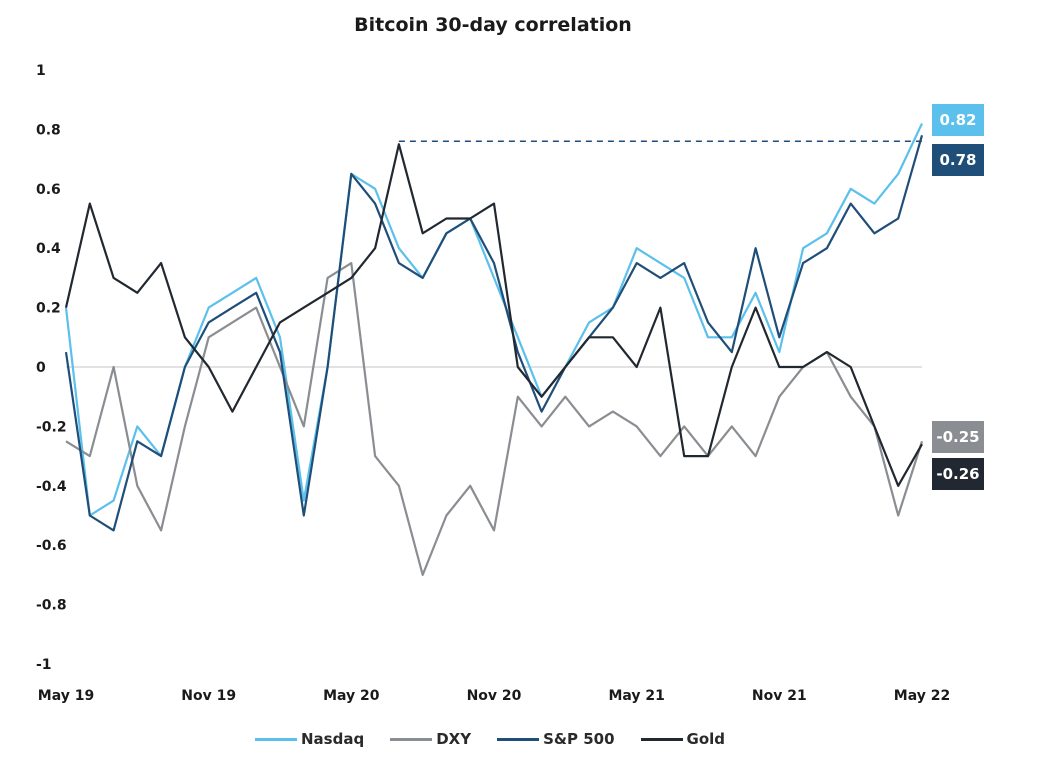 Image resolution: width=1064 pixels, height=760 pixels. What do you see at coordinates (44, 665) in the screenshot?
I see `y-tick-label: -1` at bounding box center [44, 665].